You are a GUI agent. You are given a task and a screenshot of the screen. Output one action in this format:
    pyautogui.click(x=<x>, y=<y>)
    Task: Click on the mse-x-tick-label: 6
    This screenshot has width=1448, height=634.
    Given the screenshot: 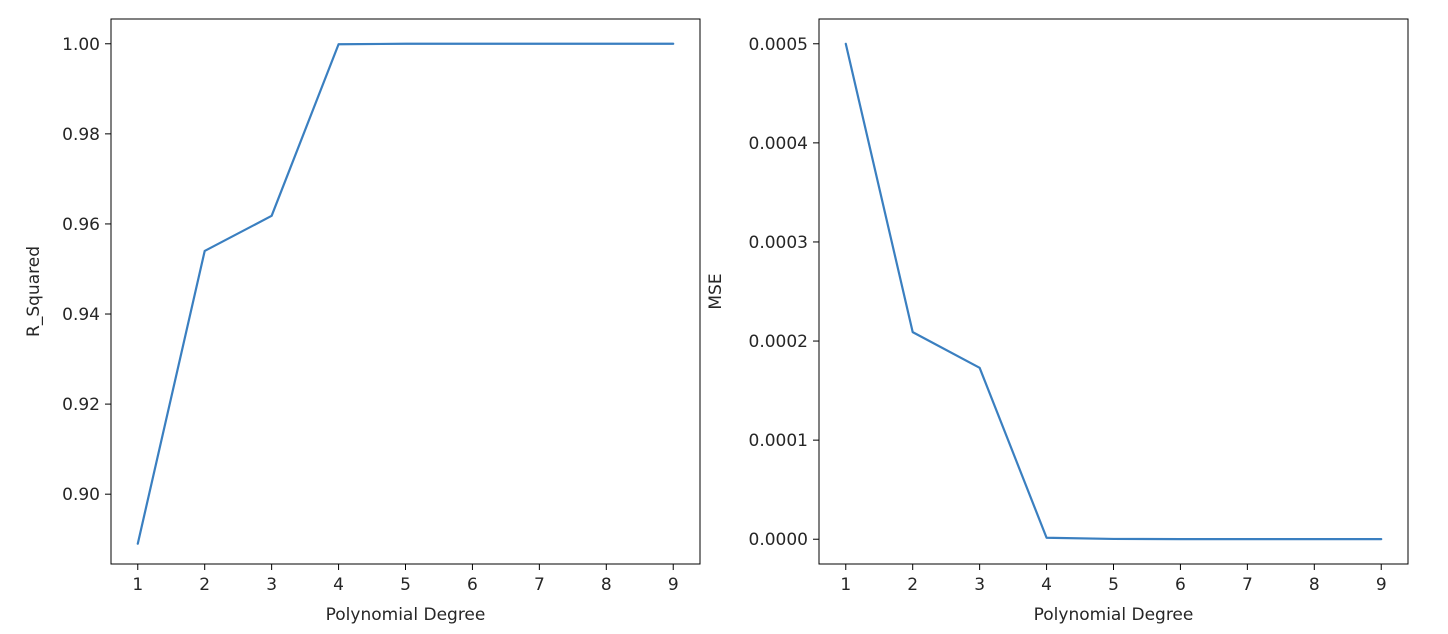 What is the action you would take?
    pyautogui.click(x=1180, y=585)
    